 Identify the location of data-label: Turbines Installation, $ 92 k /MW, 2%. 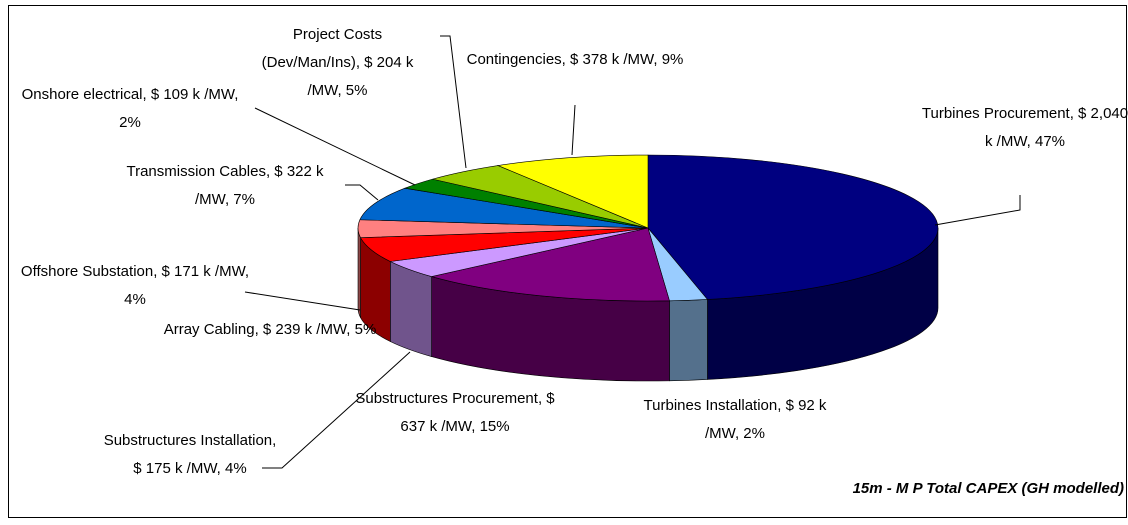
(735, 419).